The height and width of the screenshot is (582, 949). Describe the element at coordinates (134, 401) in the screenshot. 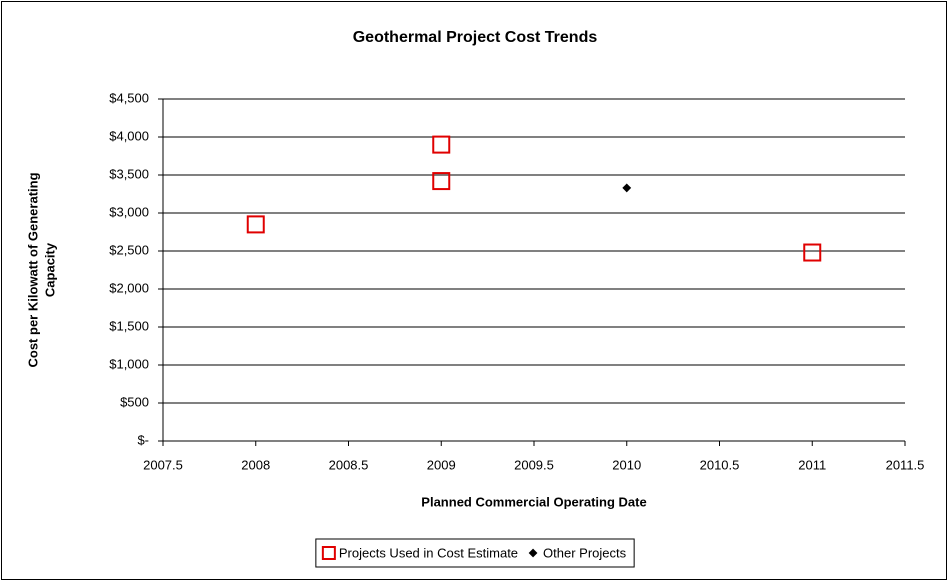

I see `y-tick-label: $500` at that location.